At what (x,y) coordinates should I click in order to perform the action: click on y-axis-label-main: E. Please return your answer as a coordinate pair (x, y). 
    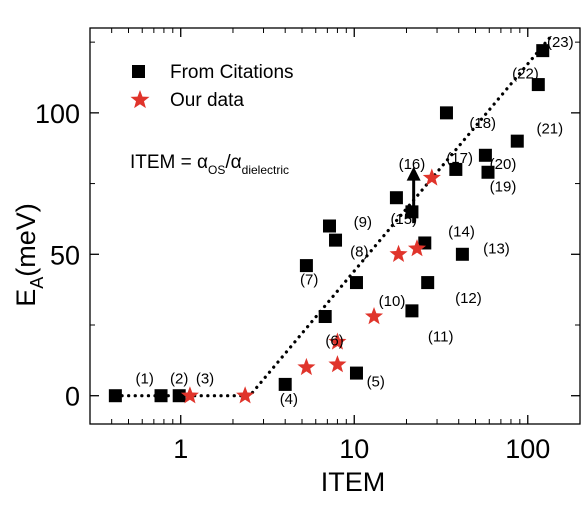
    Looking at the image, I should click on (26, 298).